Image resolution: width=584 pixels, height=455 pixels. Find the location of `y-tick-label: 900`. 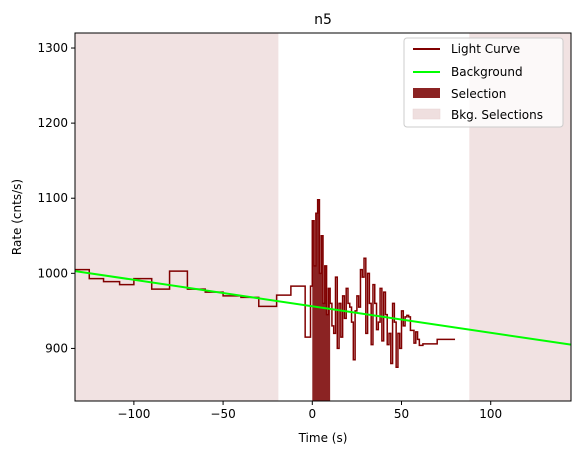

y-tick-label: 900 is located at coordinates (56, 348).